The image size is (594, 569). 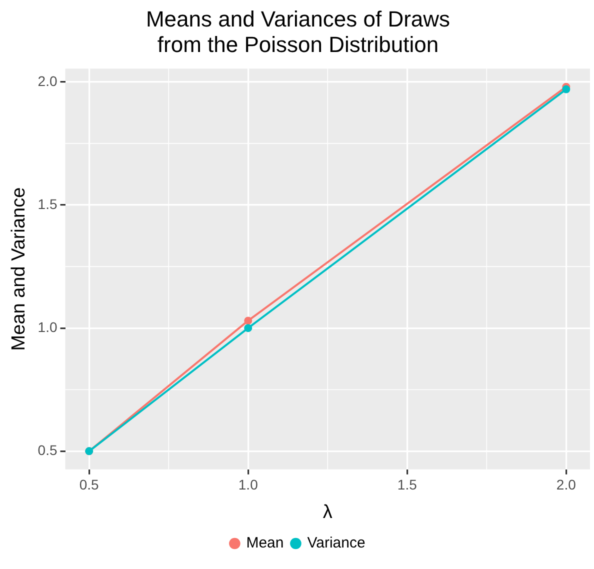 What do you see at coordinates (407, 484) in the screenshot?
I see `x-tick-label: 1.5` at bounding box center [407, 484].